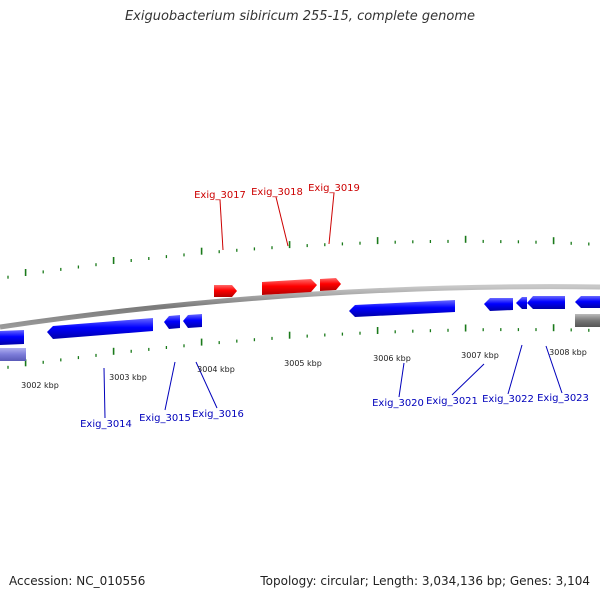 This screenshot has height=600, width=600. I want to click on gene-label-exig-3022: Exig_3022, so click(508, 399).